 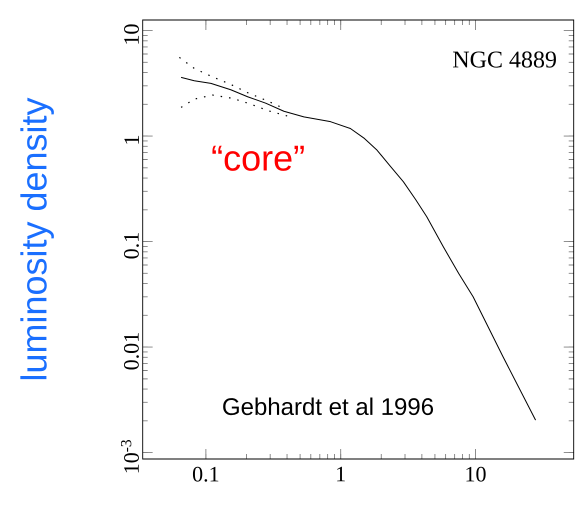 I want to click on y-tick-label: 0.01, so click(x=131, y=351).